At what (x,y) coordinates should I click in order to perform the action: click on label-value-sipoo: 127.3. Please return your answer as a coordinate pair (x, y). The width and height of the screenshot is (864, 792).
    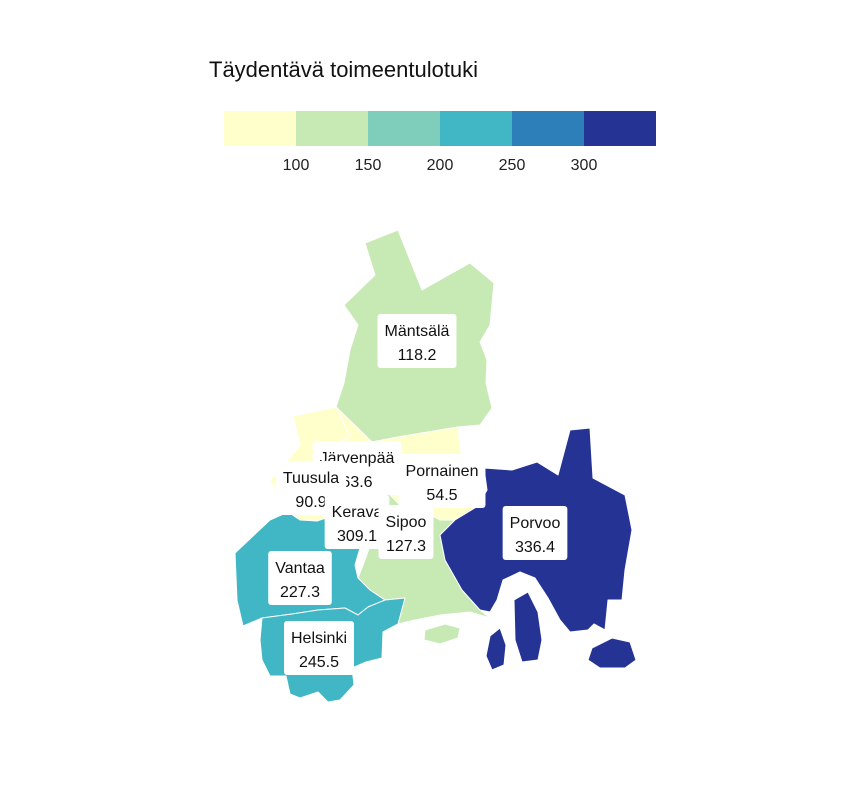
    Looking at the image, I should click on (406, 546).